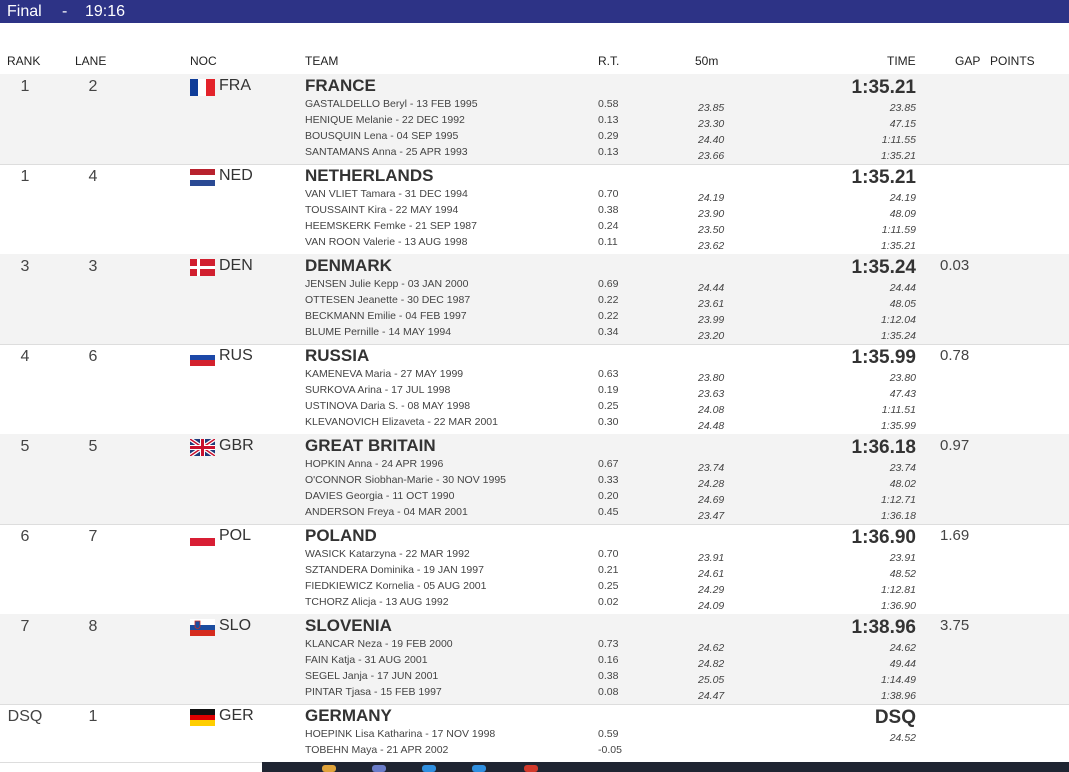  I want to click on reaction-time: 0.38, so click(608, 676).